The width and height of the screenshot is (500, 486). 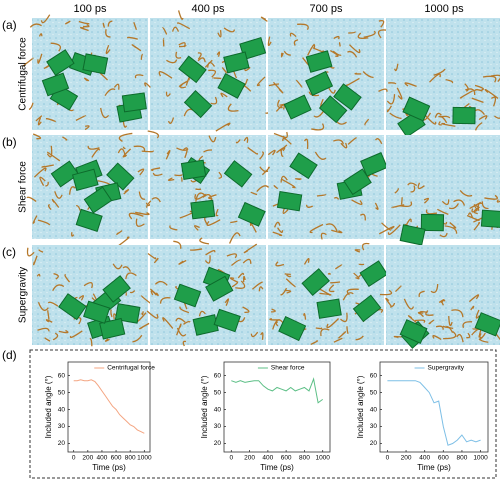 I want to click on column-header: 400 ps, so click(x=208, y=9).